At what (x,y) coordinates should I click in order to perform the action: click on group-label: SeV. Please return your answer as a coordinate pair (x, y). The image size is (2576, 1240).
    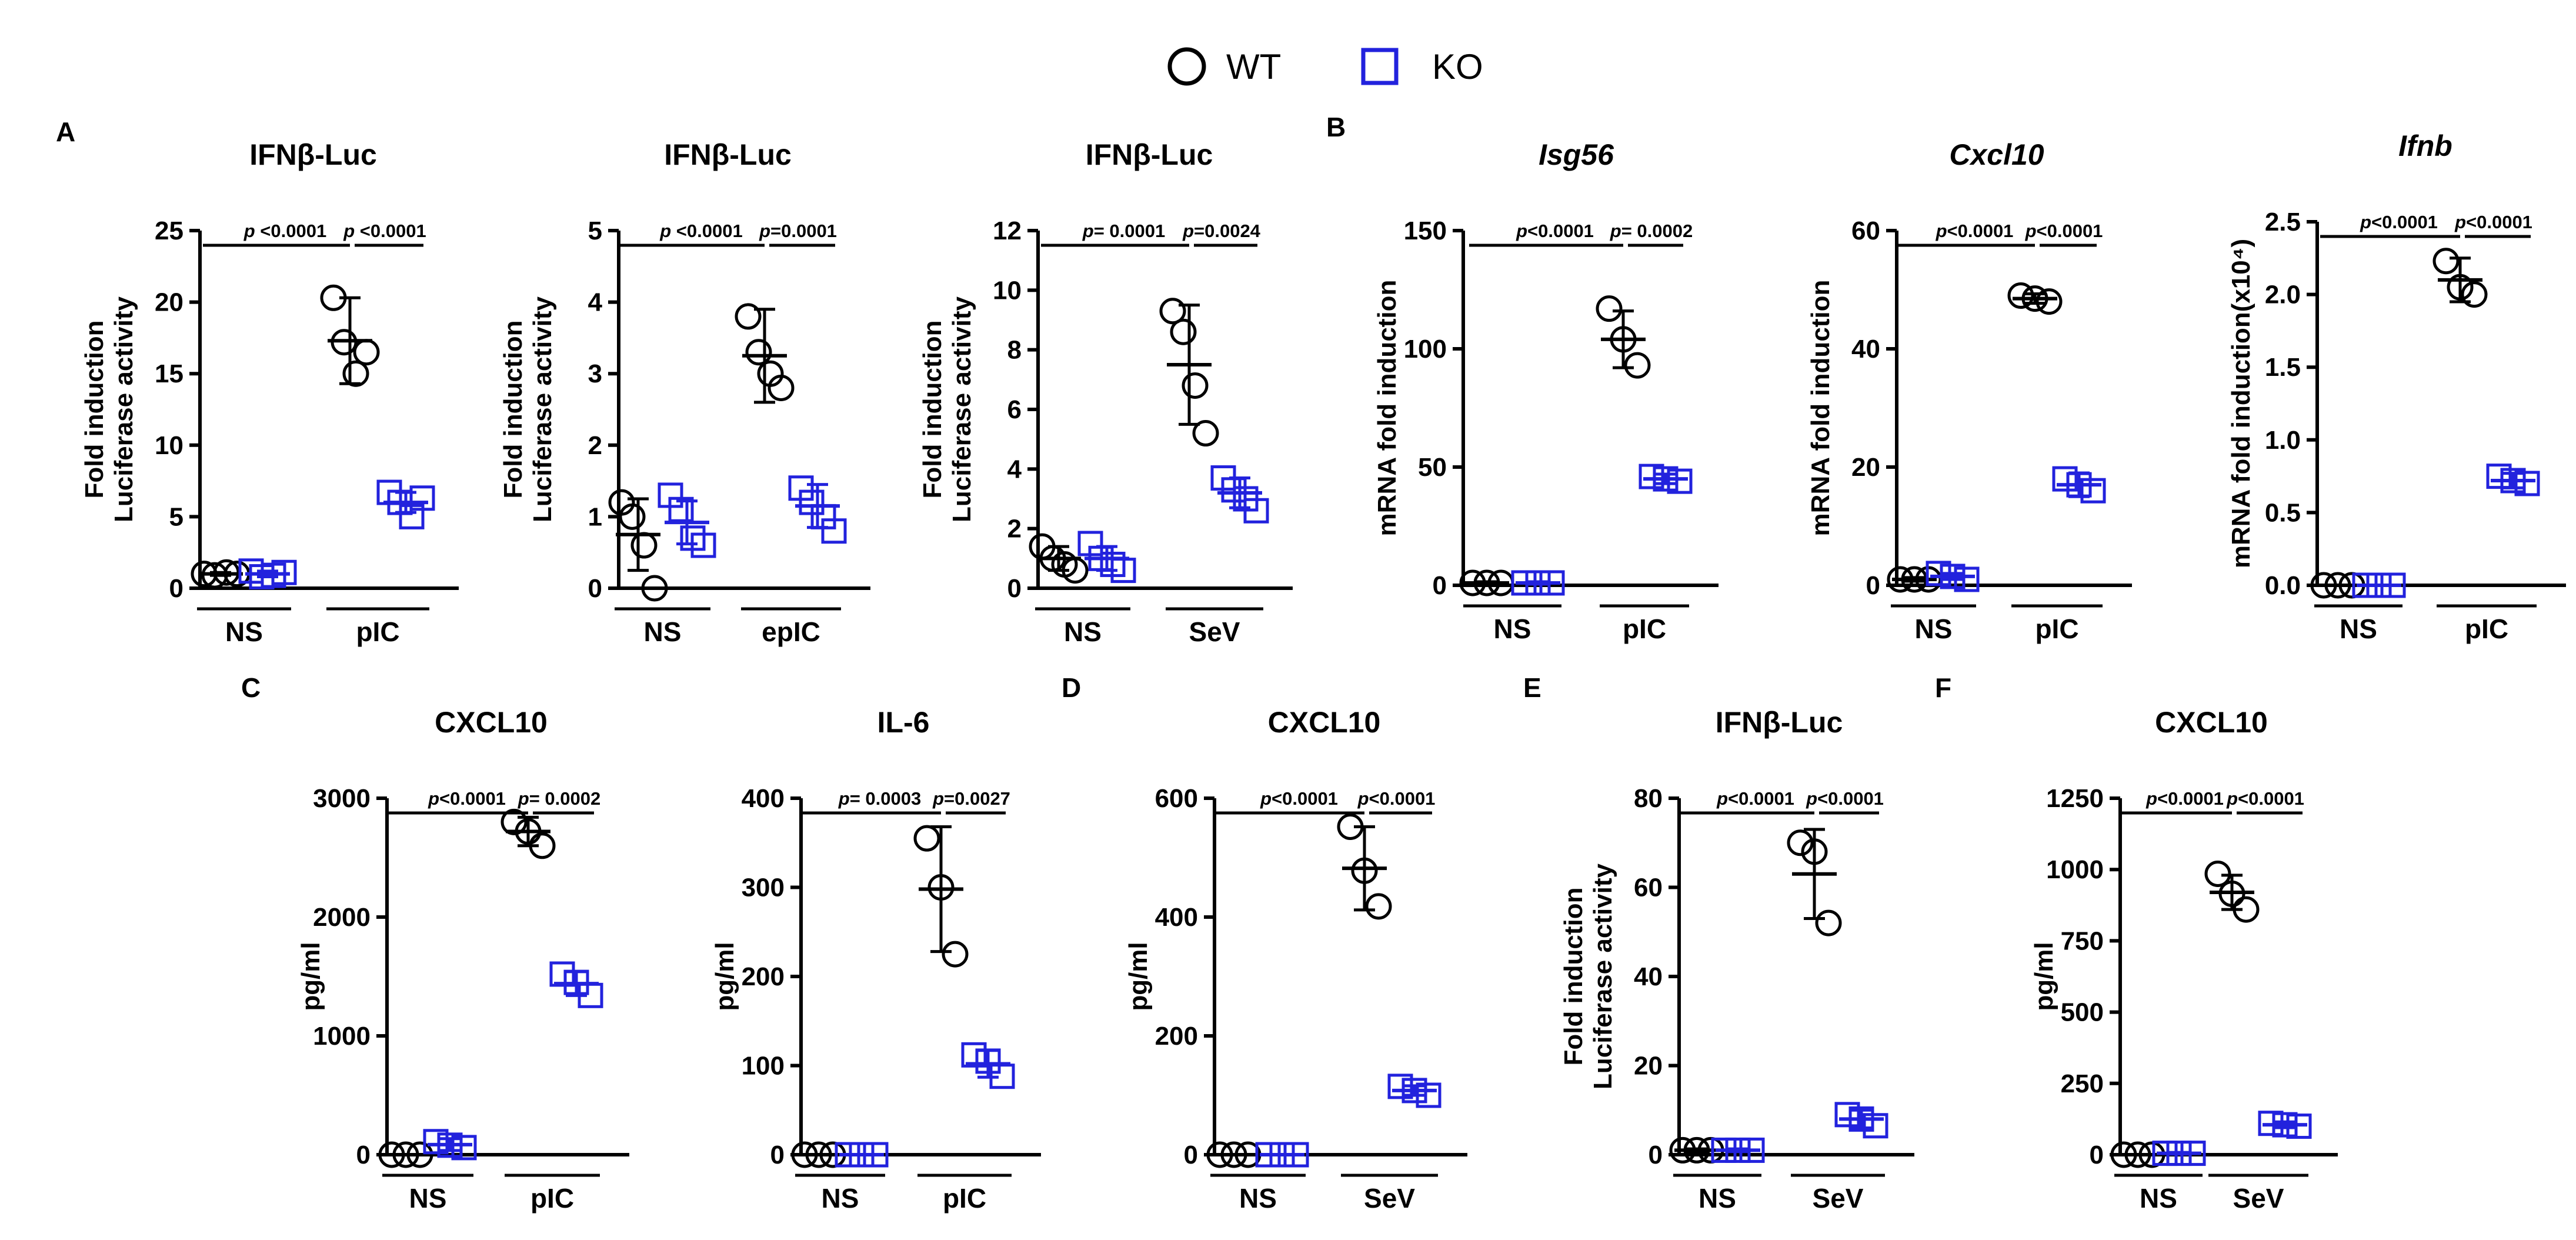
    Looking at the image, I should click on (1838, 1198).